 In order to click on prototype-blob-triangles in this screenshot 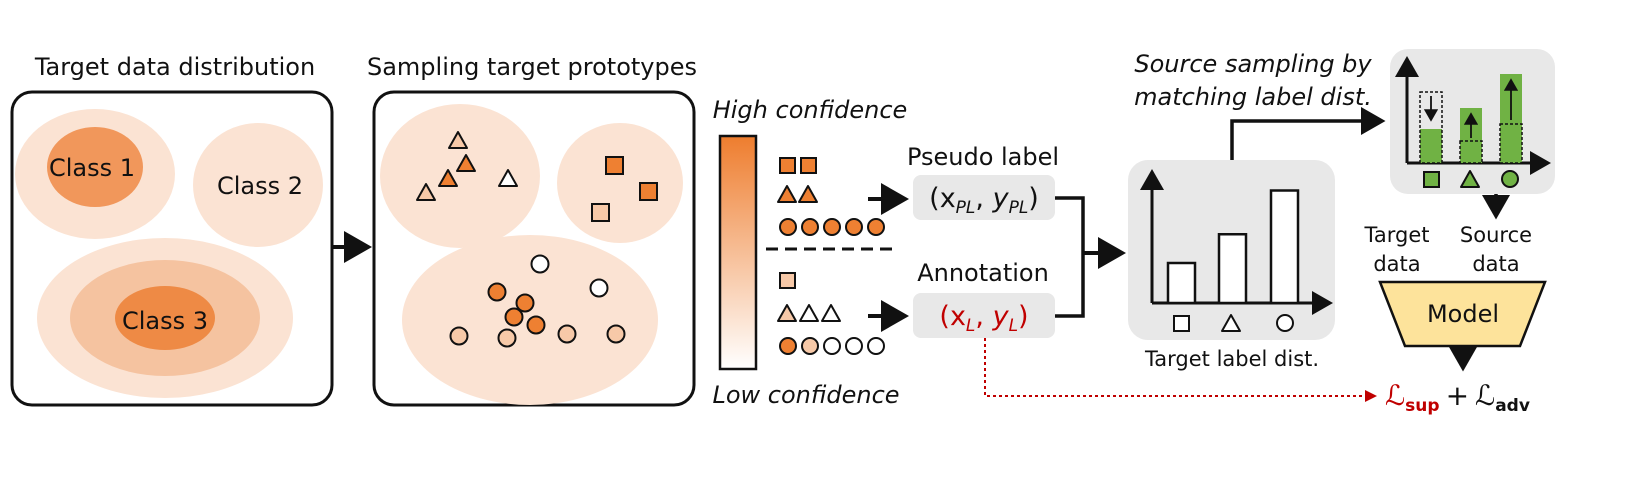, I will do `click(460, 176)`.